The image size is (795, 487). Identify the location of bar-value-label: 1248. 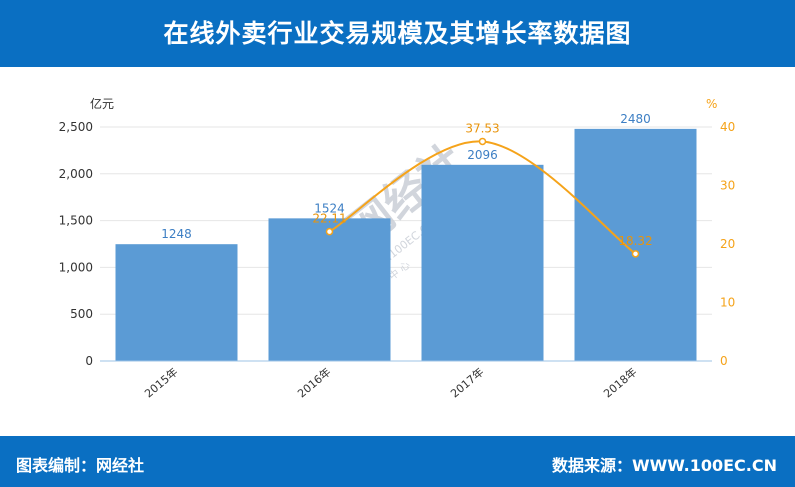
(176, 234).